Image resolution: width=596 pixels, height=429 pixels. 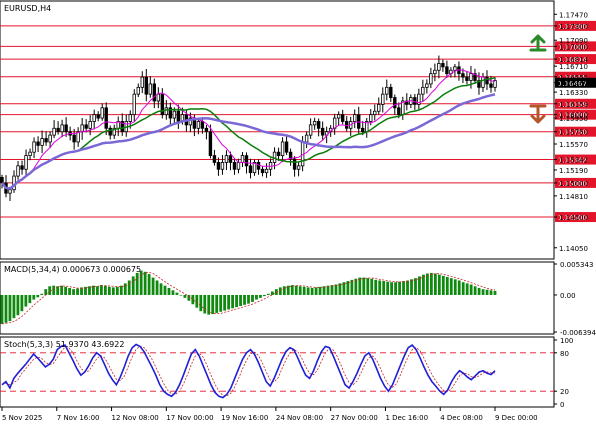 I want to click on symbol-label: EURUSD,H4, so click(x=27, y=8).